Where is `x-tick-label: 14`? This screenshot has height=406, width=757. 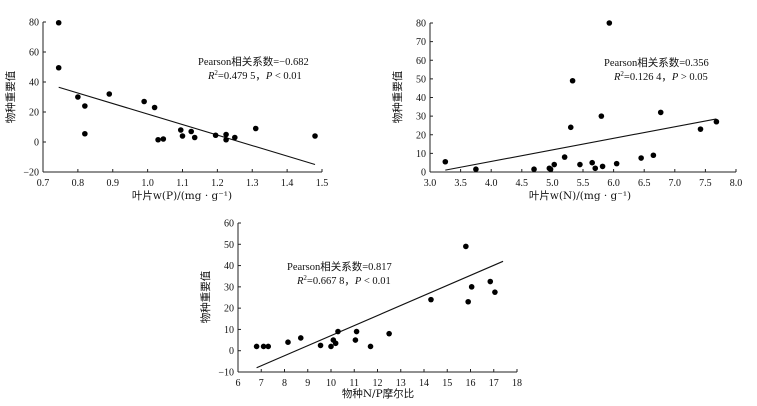 x-tick-label: 14 is located at coordinates (424, 383).